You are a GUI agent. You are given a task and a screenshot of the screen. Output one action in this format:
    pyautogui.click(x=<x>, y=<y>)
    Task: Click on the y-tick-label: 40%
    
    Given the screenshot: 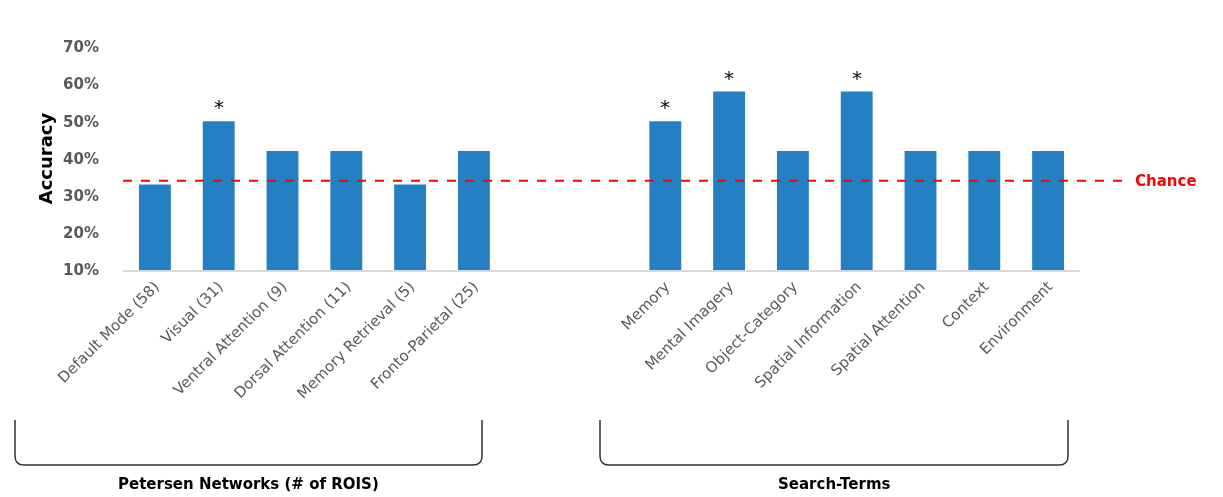 What is the action you would take?
    pyautogui.click(x=81, y=158)
    